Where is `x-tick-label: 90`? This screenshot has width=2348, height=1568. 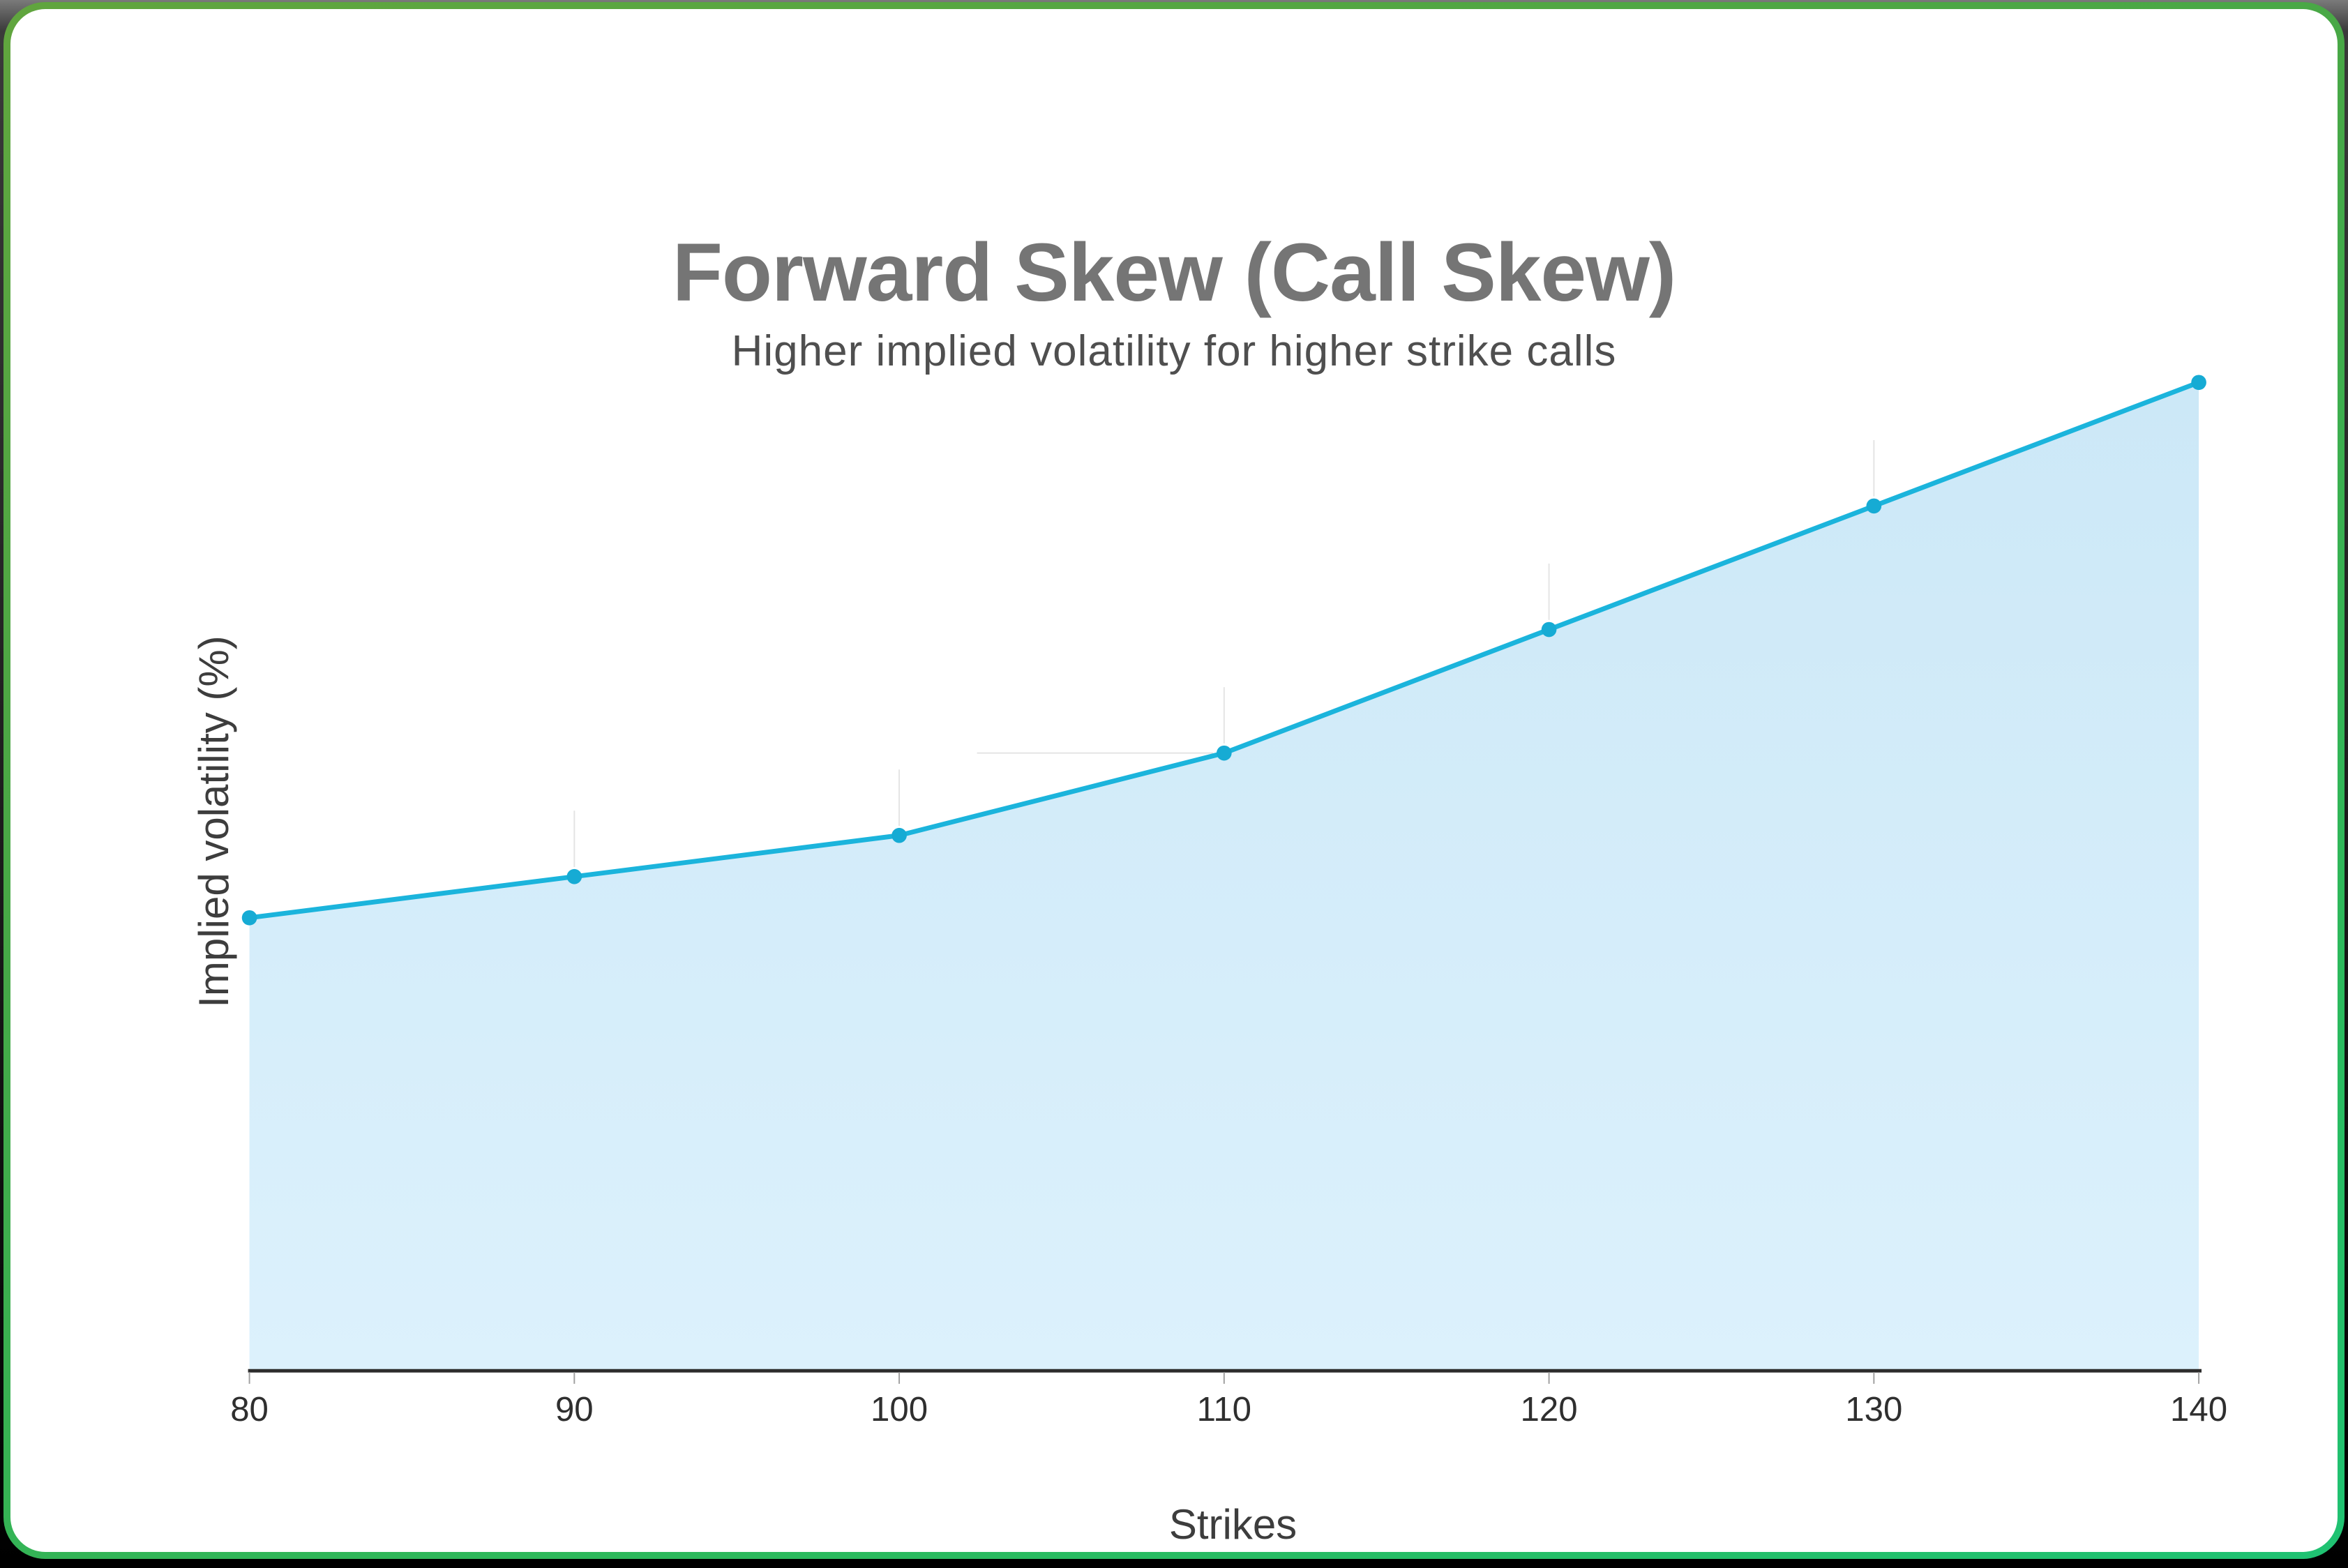
x-tick-label: 90 is located at coordinates (574, 1409).